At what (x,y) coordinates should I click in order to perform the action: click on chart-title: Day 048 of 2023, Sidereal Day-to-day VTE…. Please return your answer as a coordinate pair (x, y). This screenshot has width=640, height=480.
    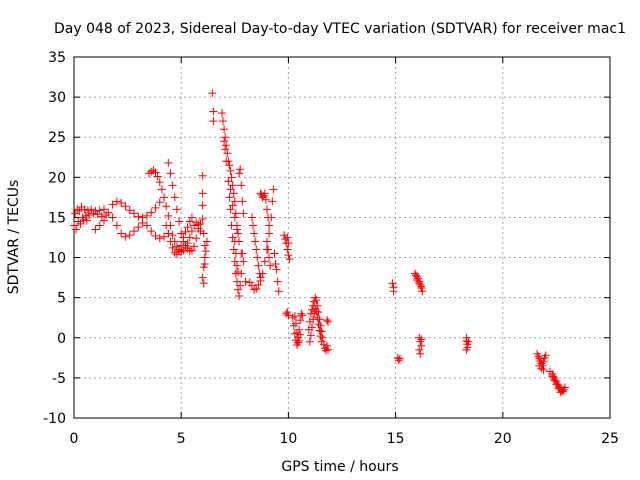
    Looking at the image, I should click on (340, 29).